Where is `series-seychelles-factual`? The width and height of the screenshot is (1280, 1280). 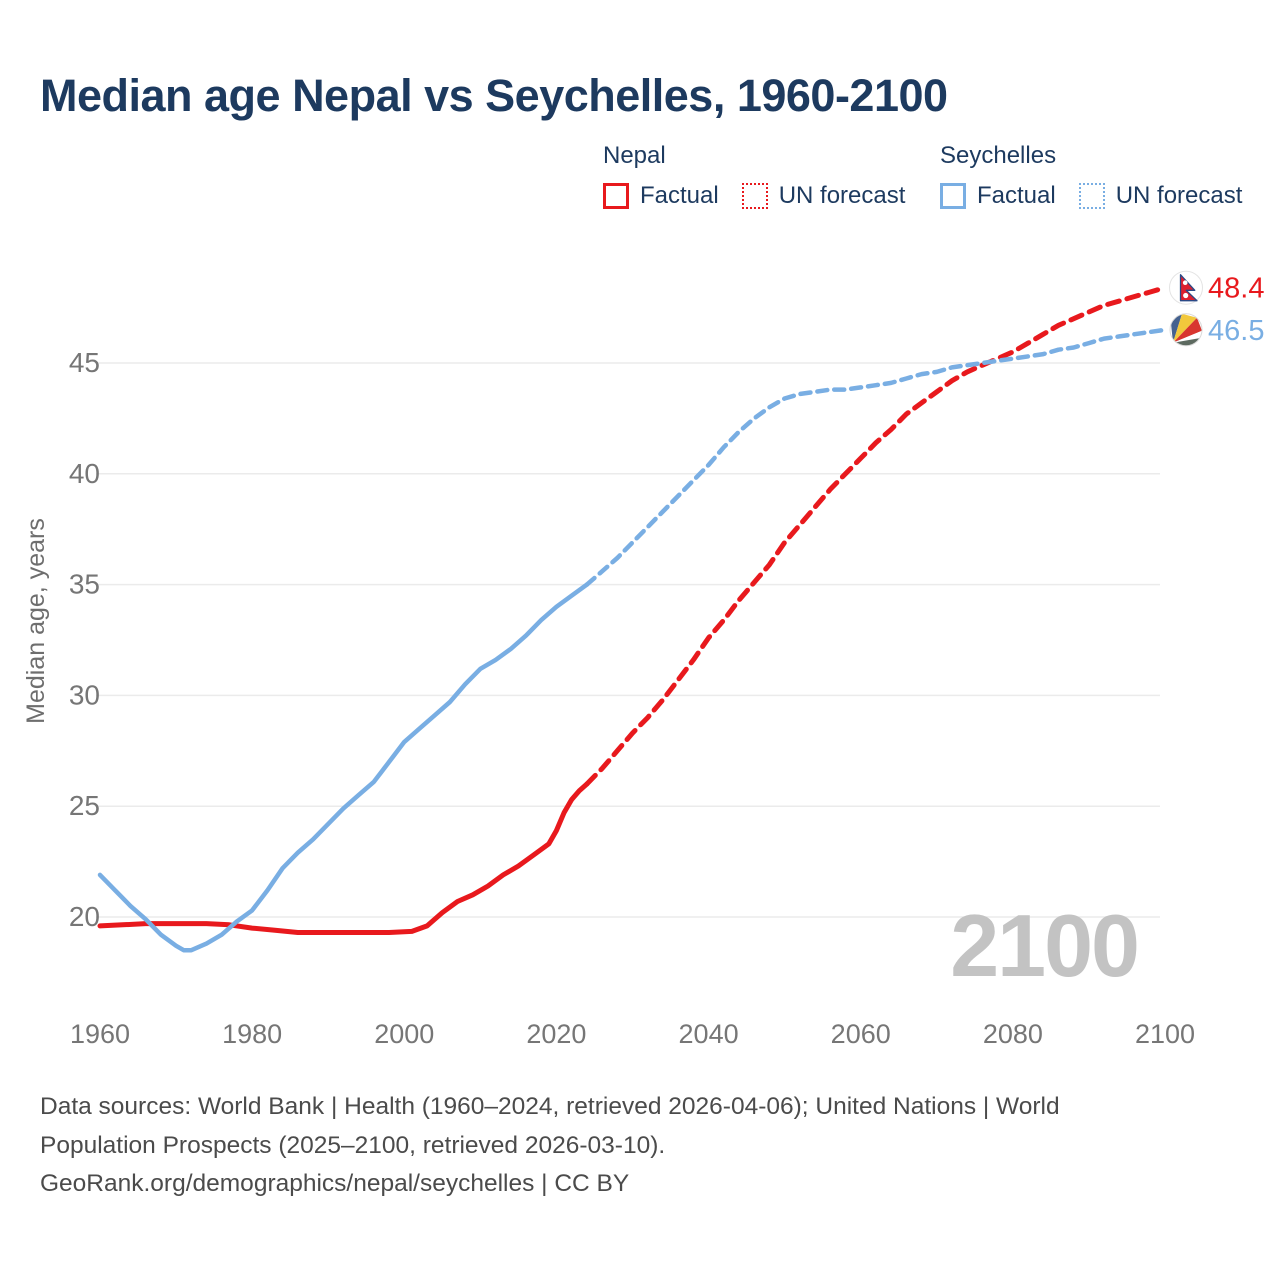 series-seychelles-factual is located at coordinates (343, 767).